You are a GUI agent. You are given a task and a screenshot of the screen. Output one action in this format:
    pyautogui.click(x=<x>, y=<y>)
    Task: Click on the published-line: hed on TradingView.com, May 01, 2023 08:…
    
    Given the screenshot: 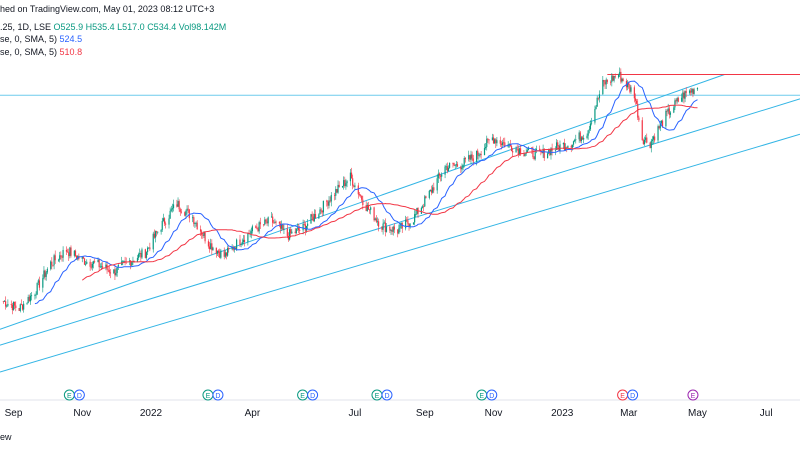 What is the action you would take?
    pyautogui.click(x=107, y=9)
    